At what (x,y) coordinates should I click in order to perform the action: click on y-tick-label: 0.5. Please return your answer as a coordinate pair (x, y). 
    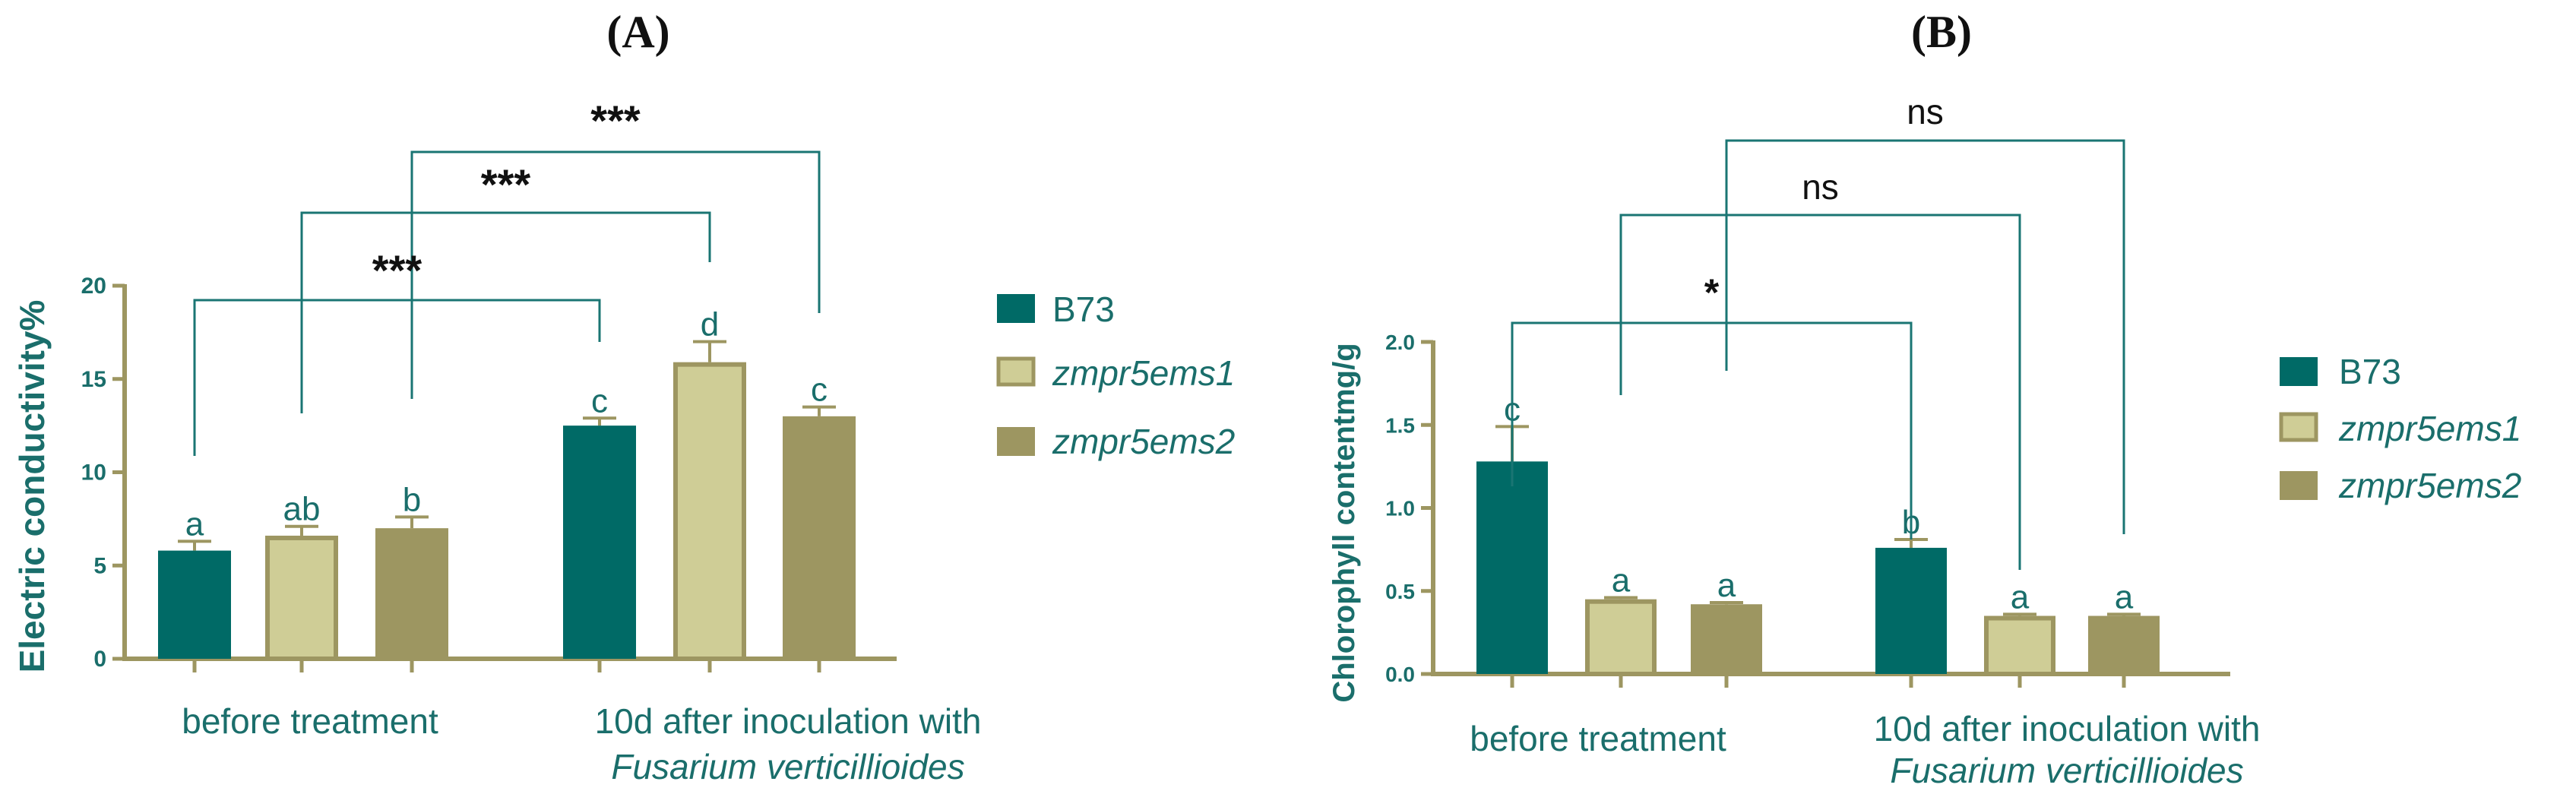
    Looking at the image, I should click on (1400, 591).